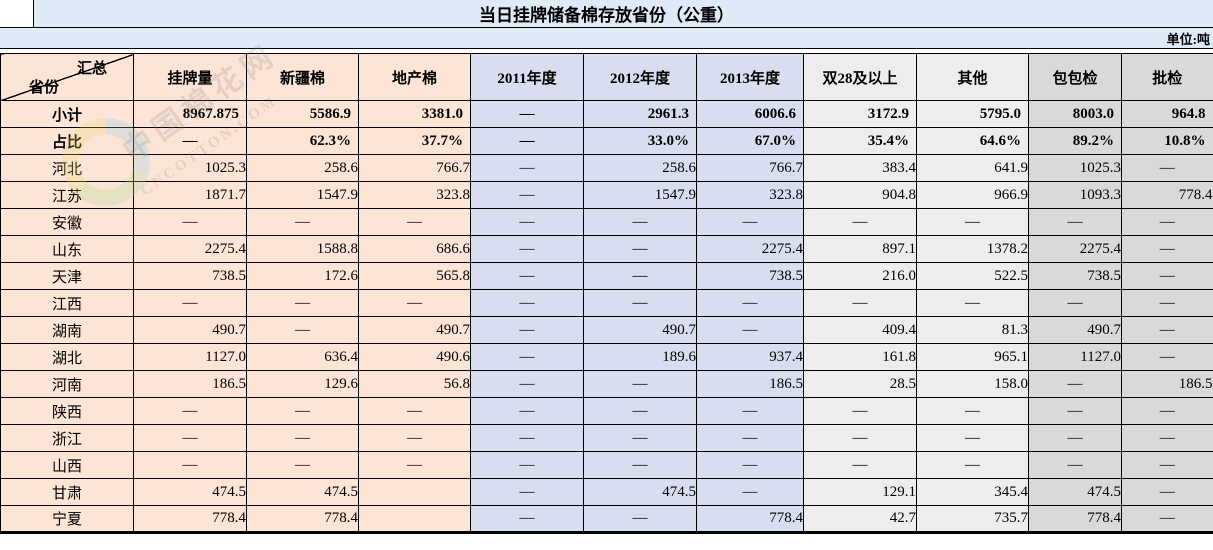  Describe the element at coordinates (972, 276) in the screenshot. I see `value-cell: 522.5` at that location.